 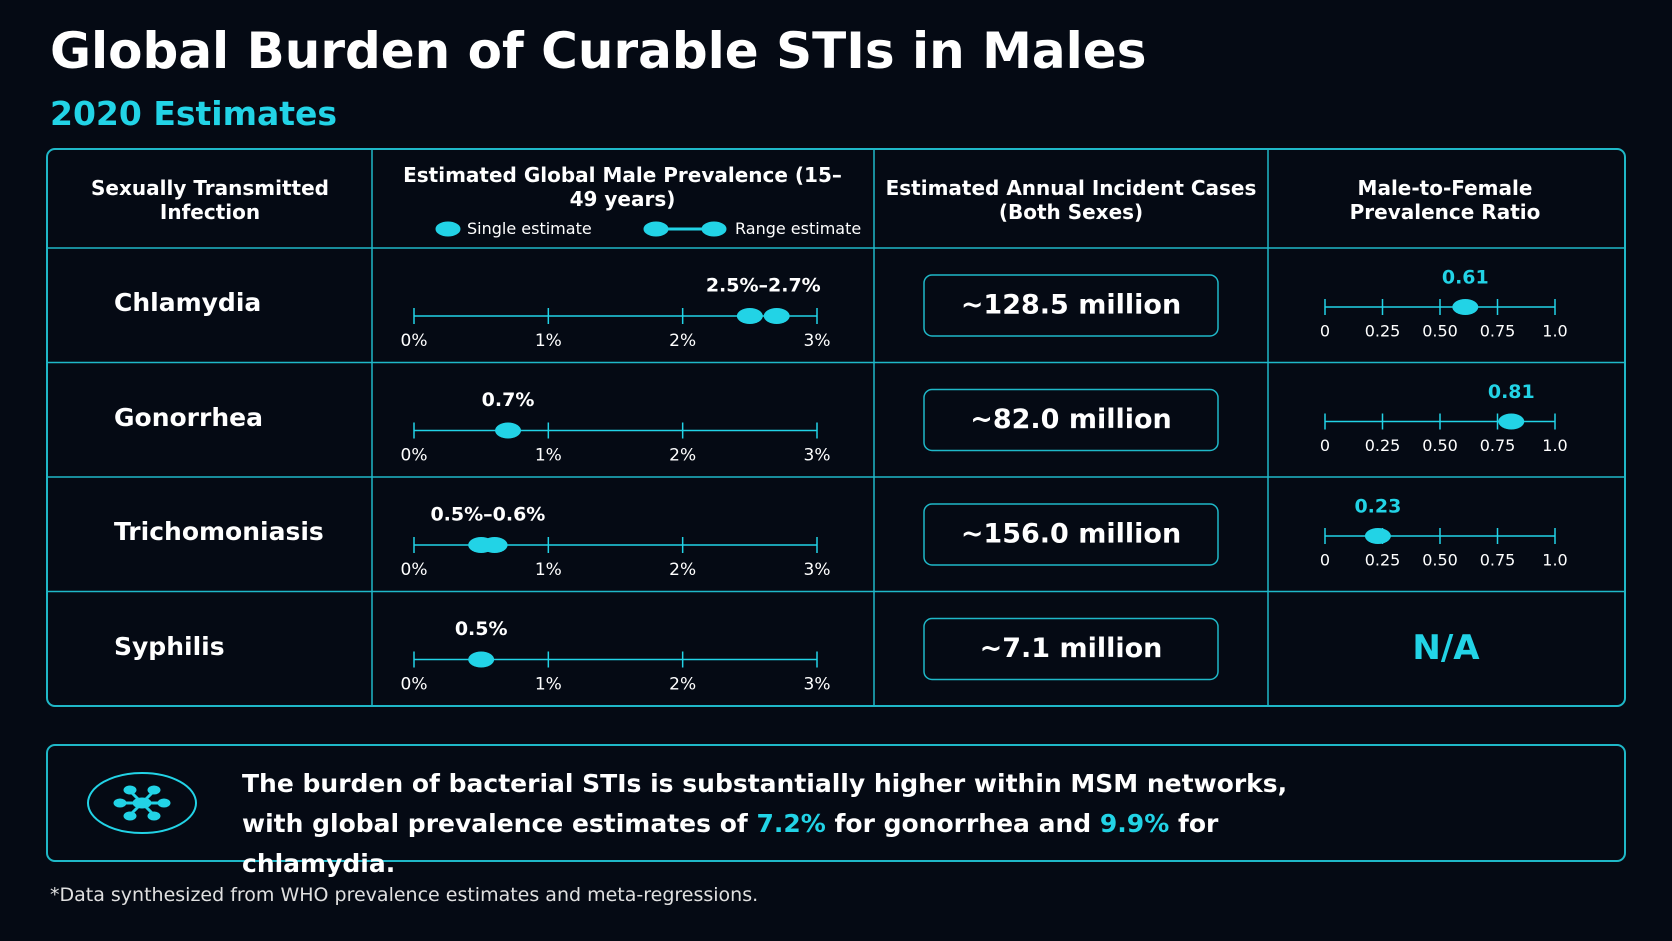 I want to click on callout-frame, so click(x=836, y=803).